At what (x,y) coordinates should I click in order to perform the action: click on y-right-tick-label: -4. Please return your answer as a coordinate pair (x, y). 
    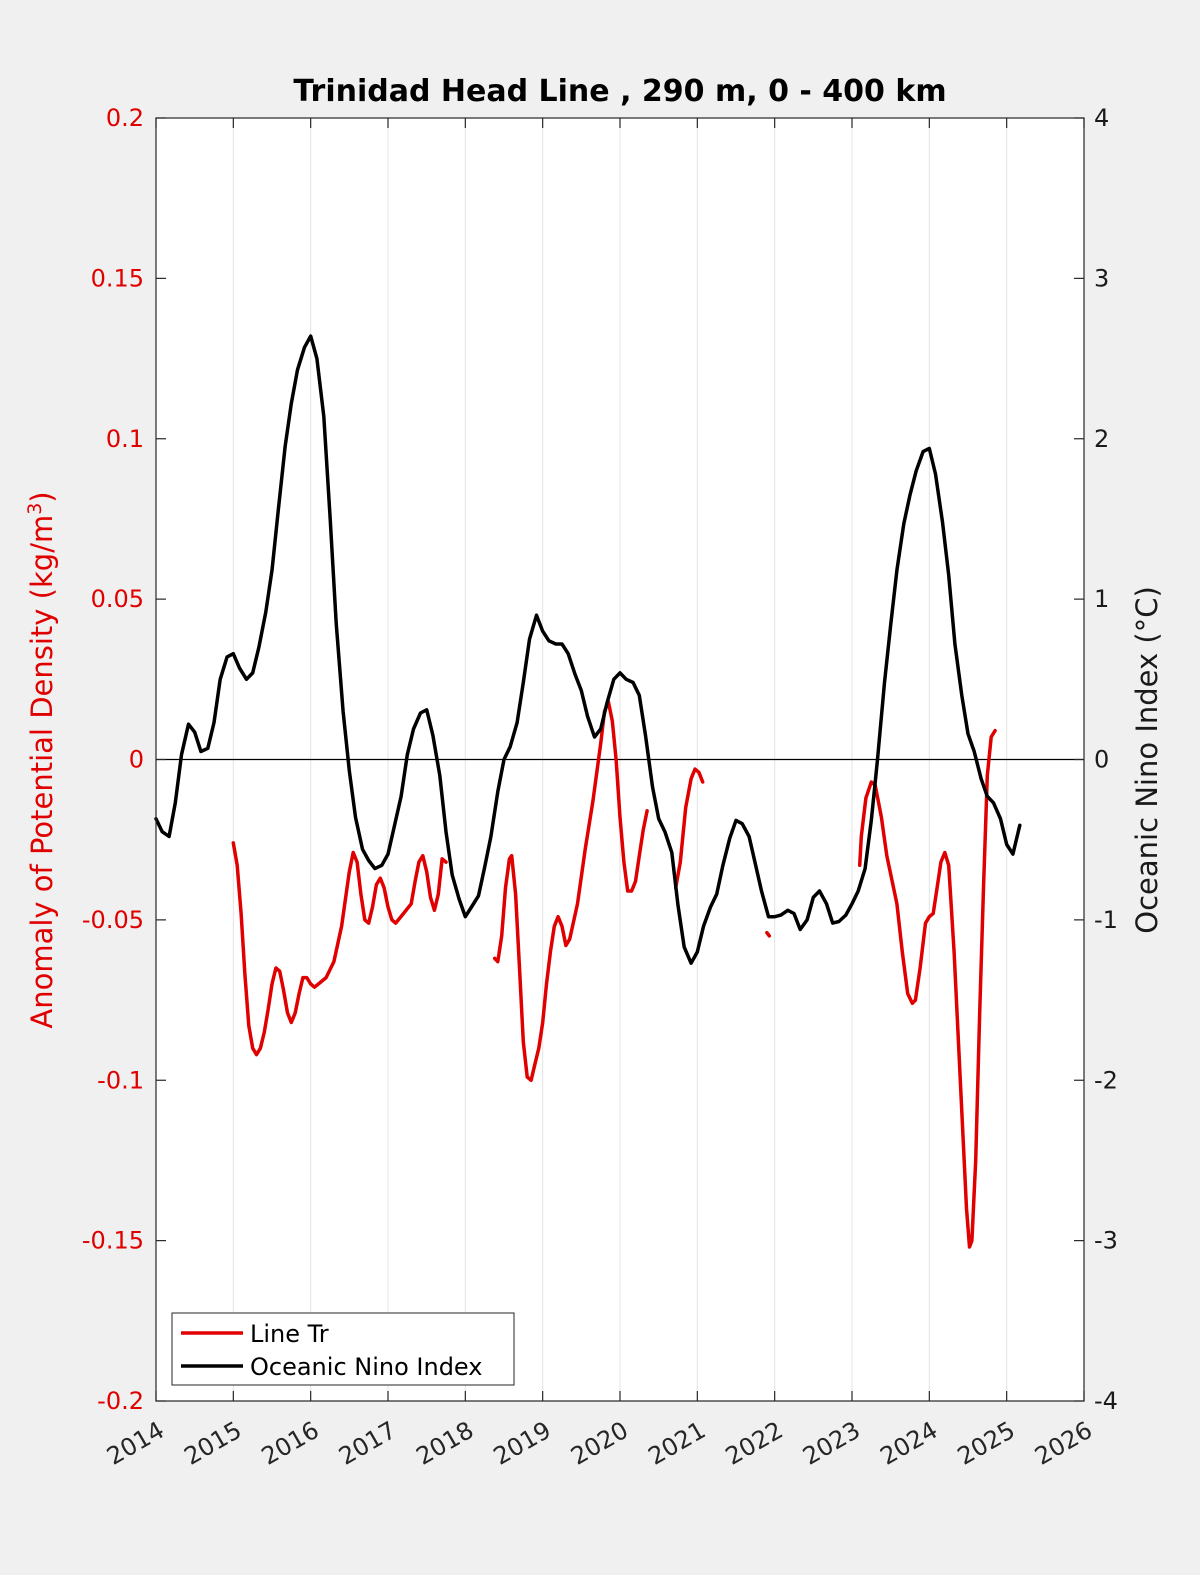
    Looking at the image, I should click on (1106, 1401).